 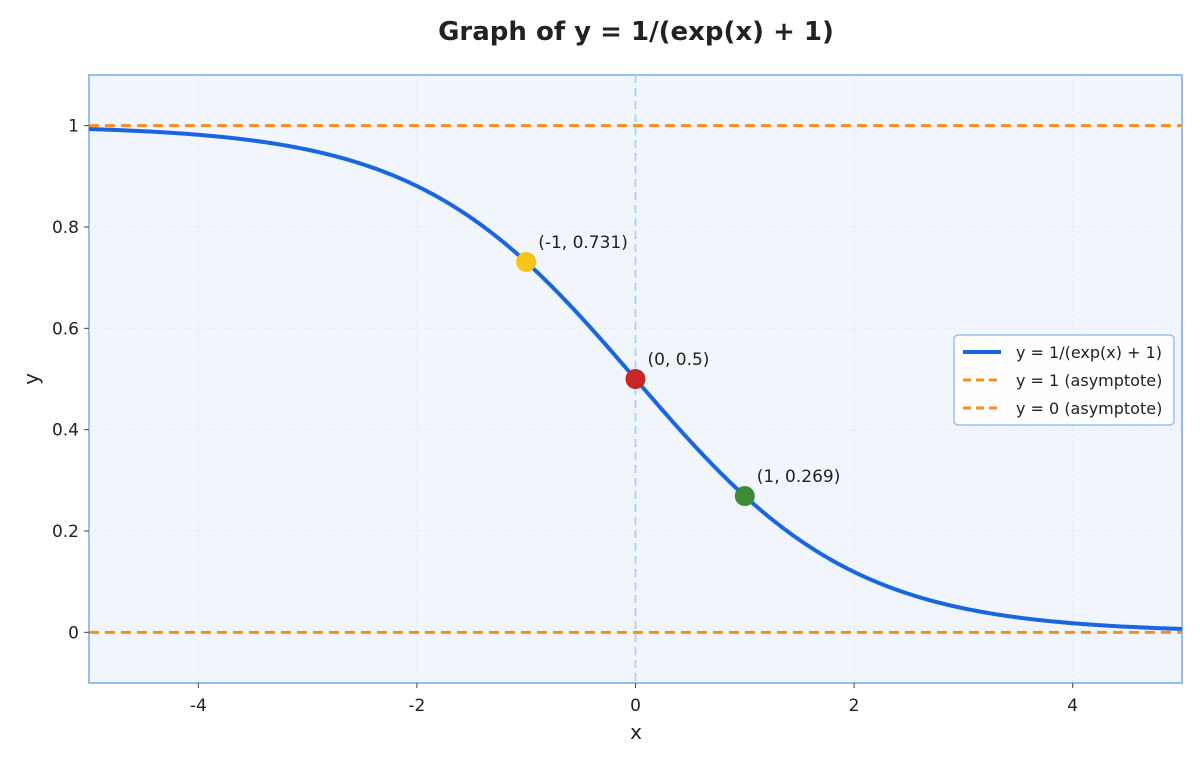 What do you see at coordinates (65, 329) in the screenshot?
I see `y-tick-label: 0.6` at bounding box center [65, 329].